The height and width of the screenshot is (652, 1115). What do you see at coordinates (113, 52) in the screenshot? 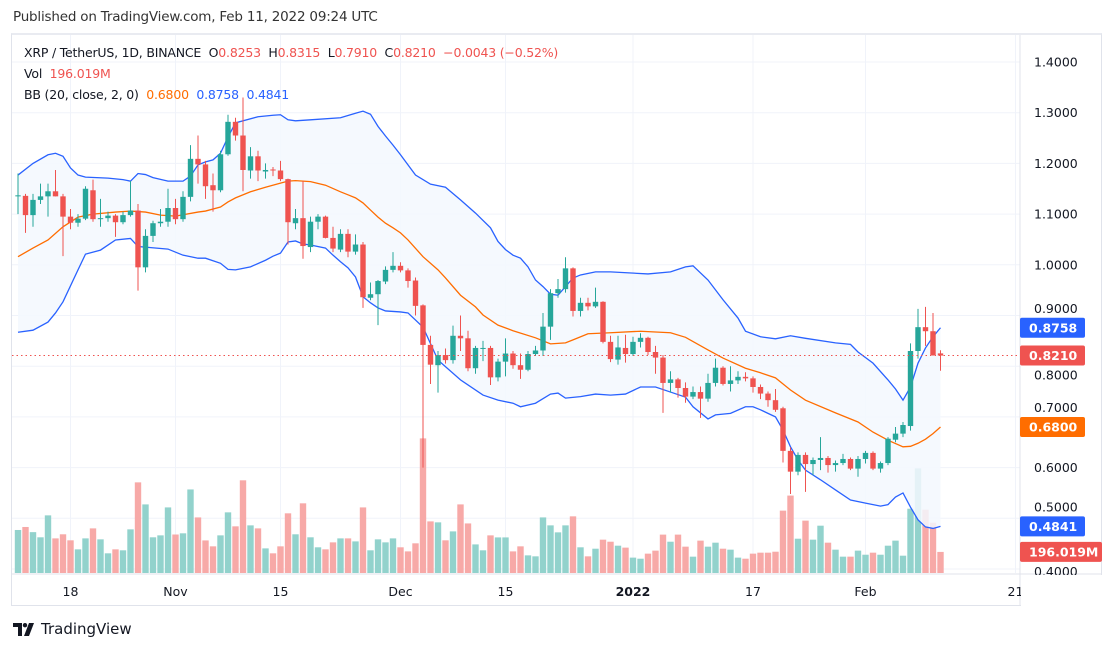
I see `symbol-title: XRP / TetherUS, 1D, BINANCE` at bounding box center [113, 52].